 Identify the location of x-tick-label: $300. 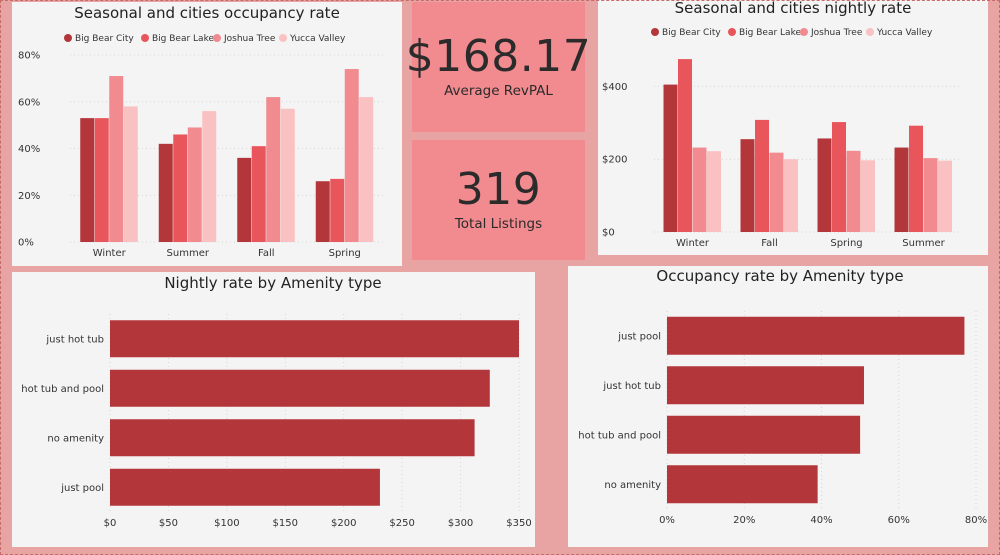
(460, 523).